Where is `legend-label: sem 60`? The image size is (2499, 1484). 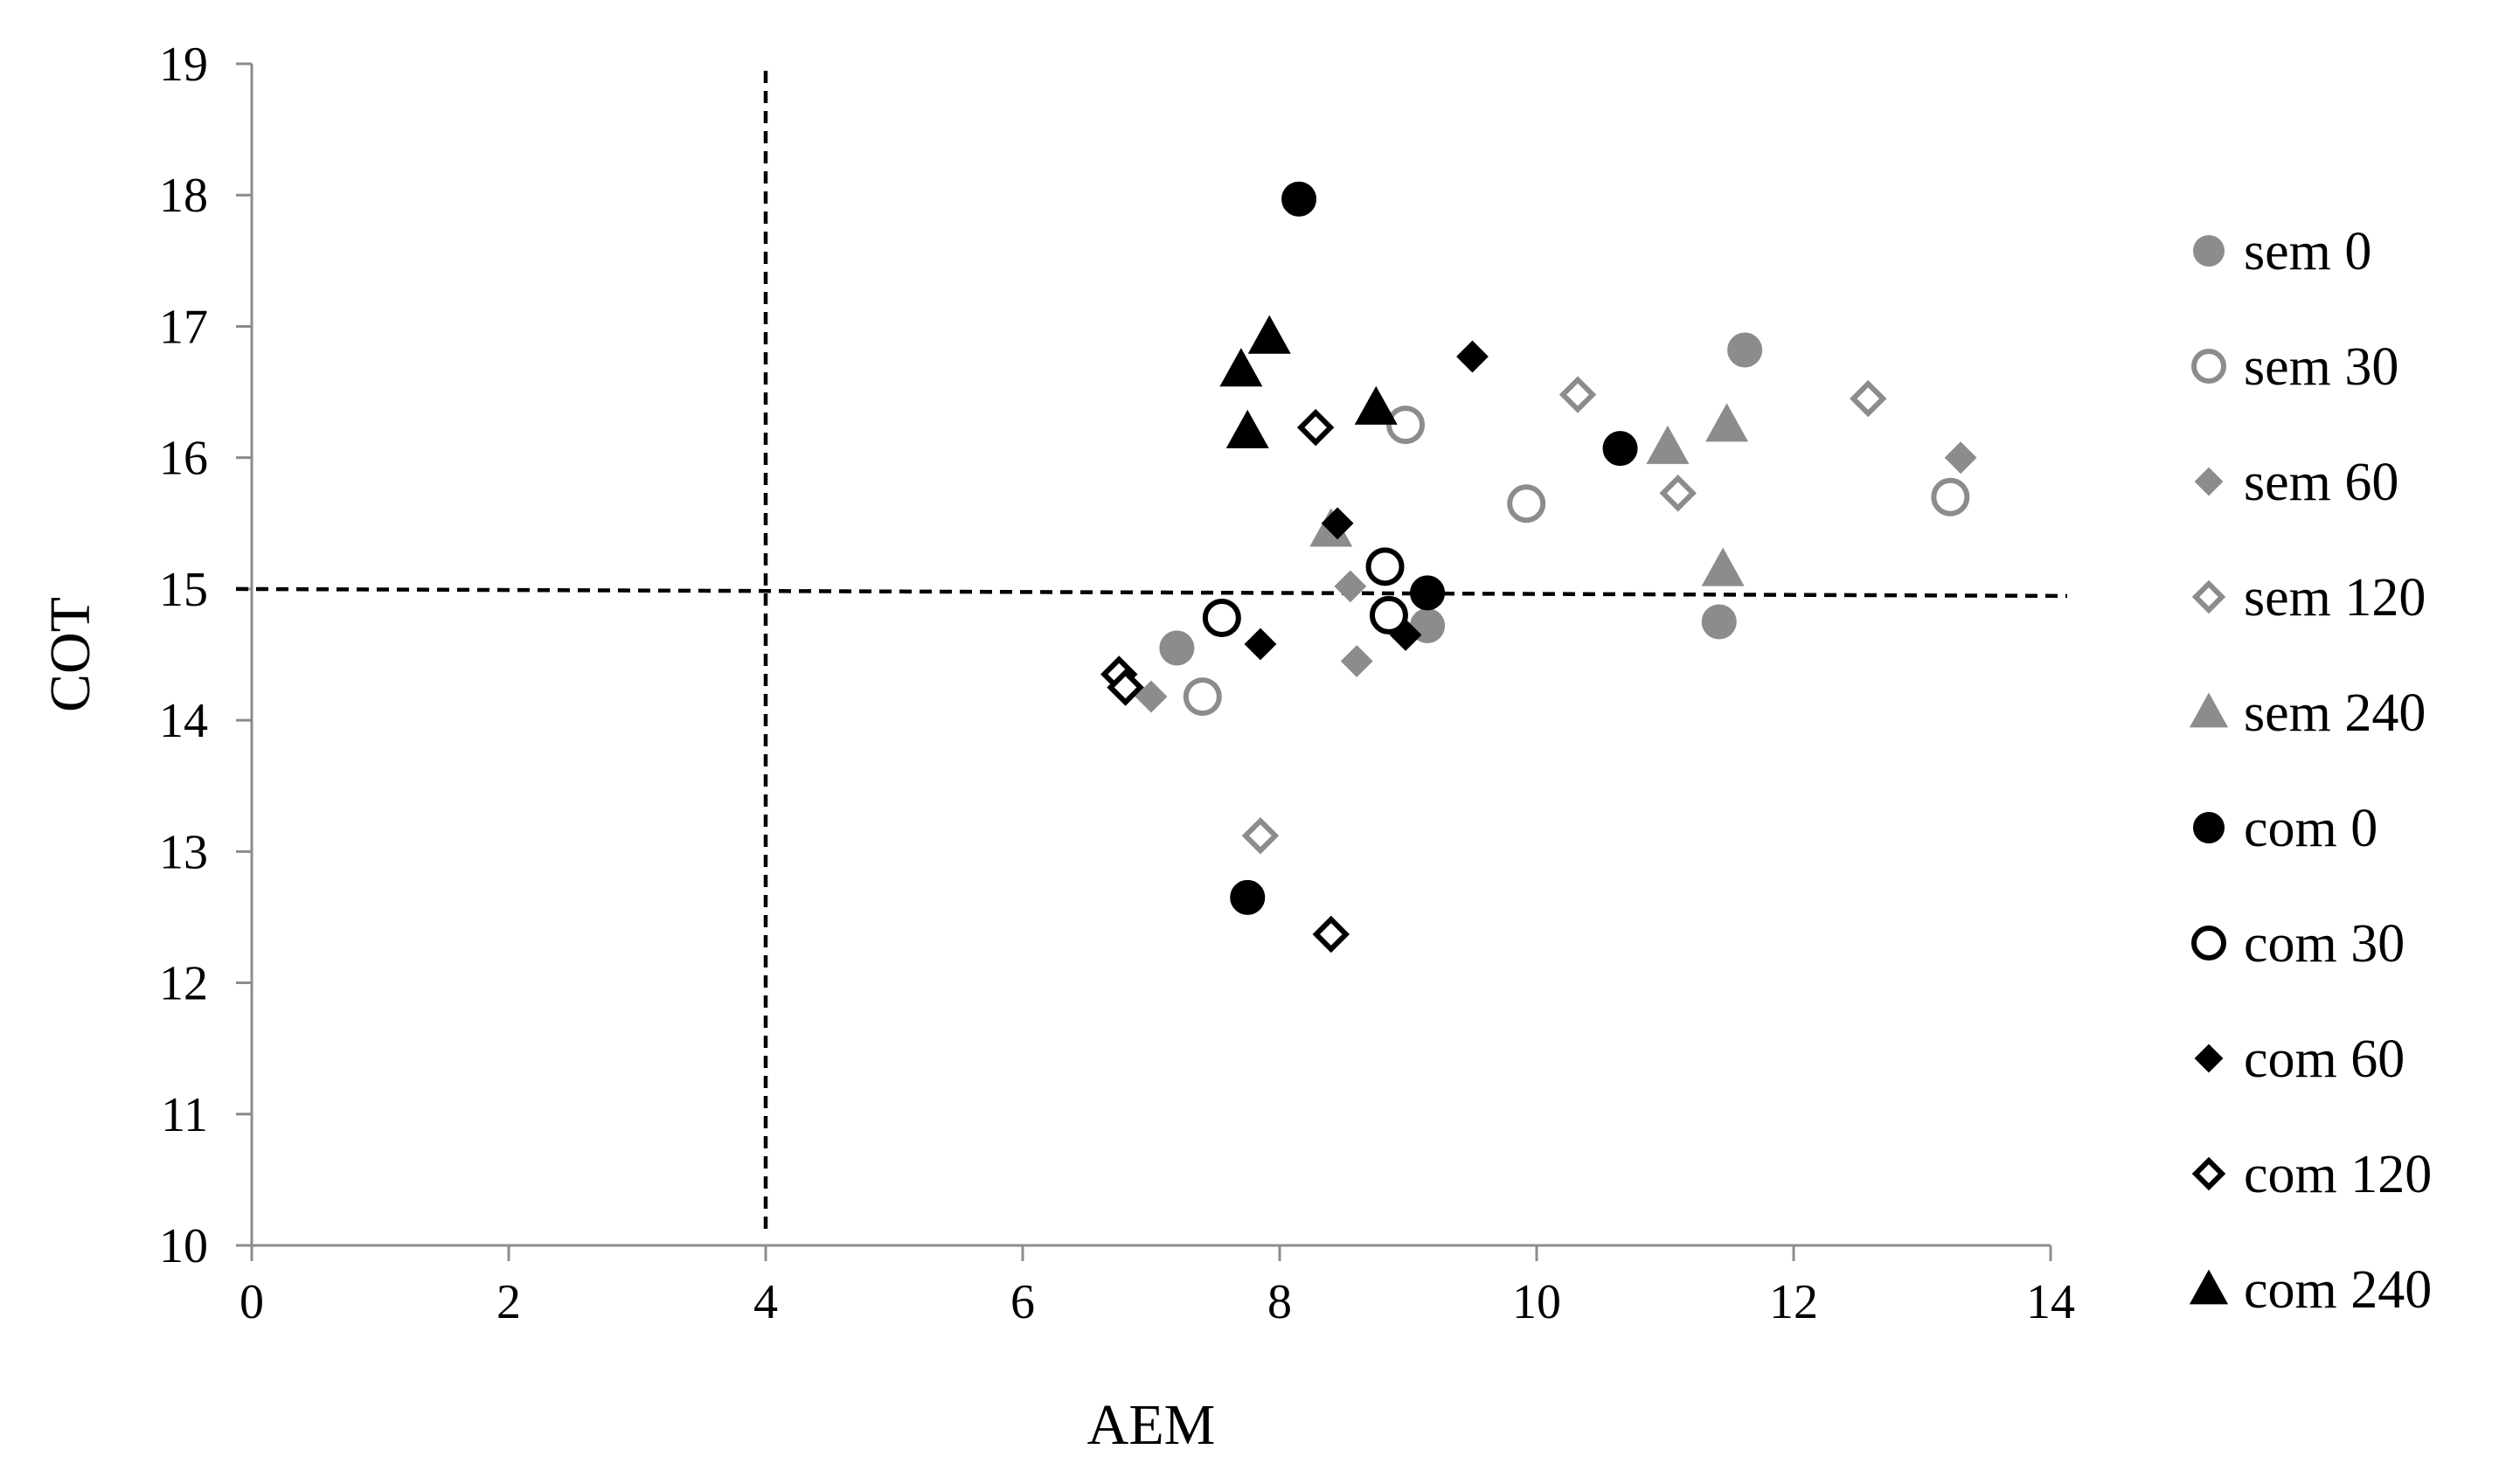 legend-label: sem 60 is located at coordinates (2321, 482).